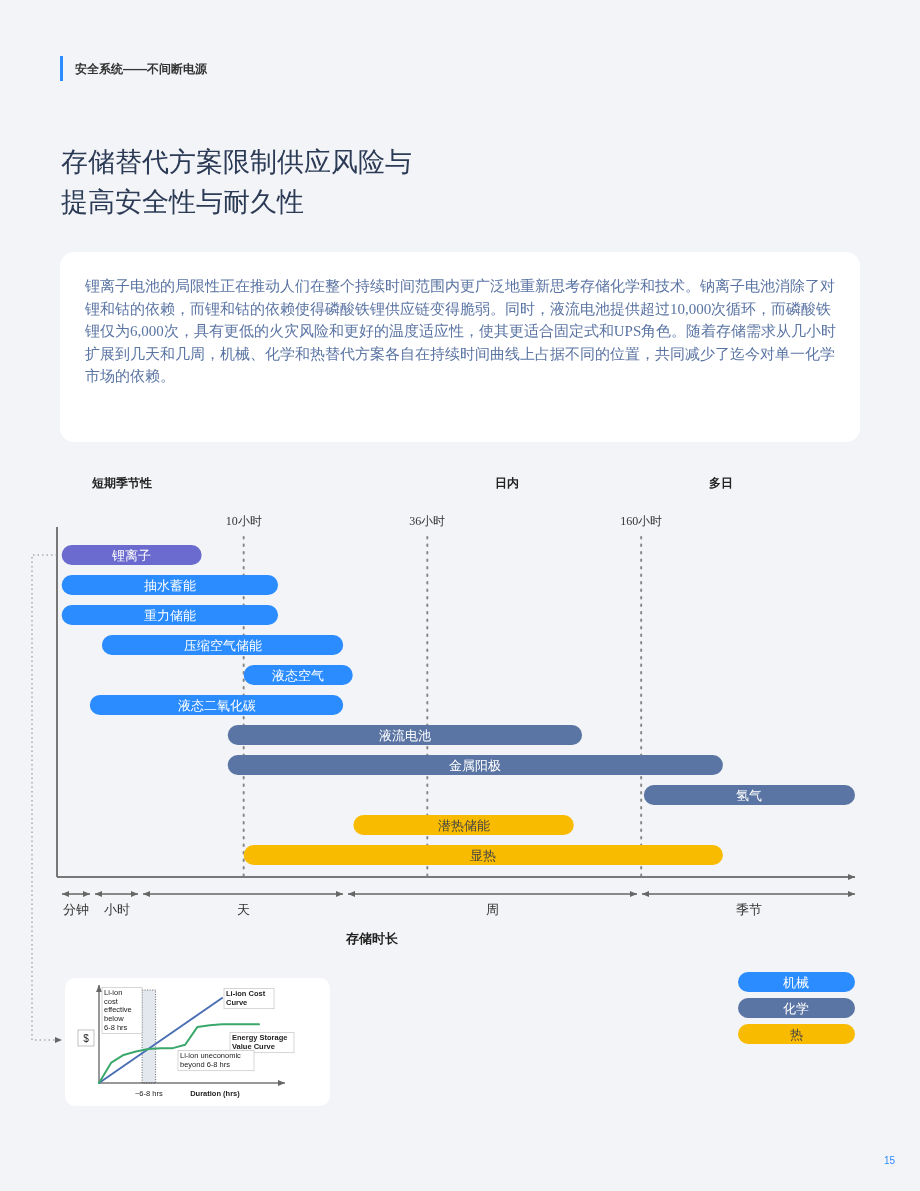  What do you see at coordinates (116, 909) in the screenshot?
I see `text: 小时` at bounding box center [116, 909].